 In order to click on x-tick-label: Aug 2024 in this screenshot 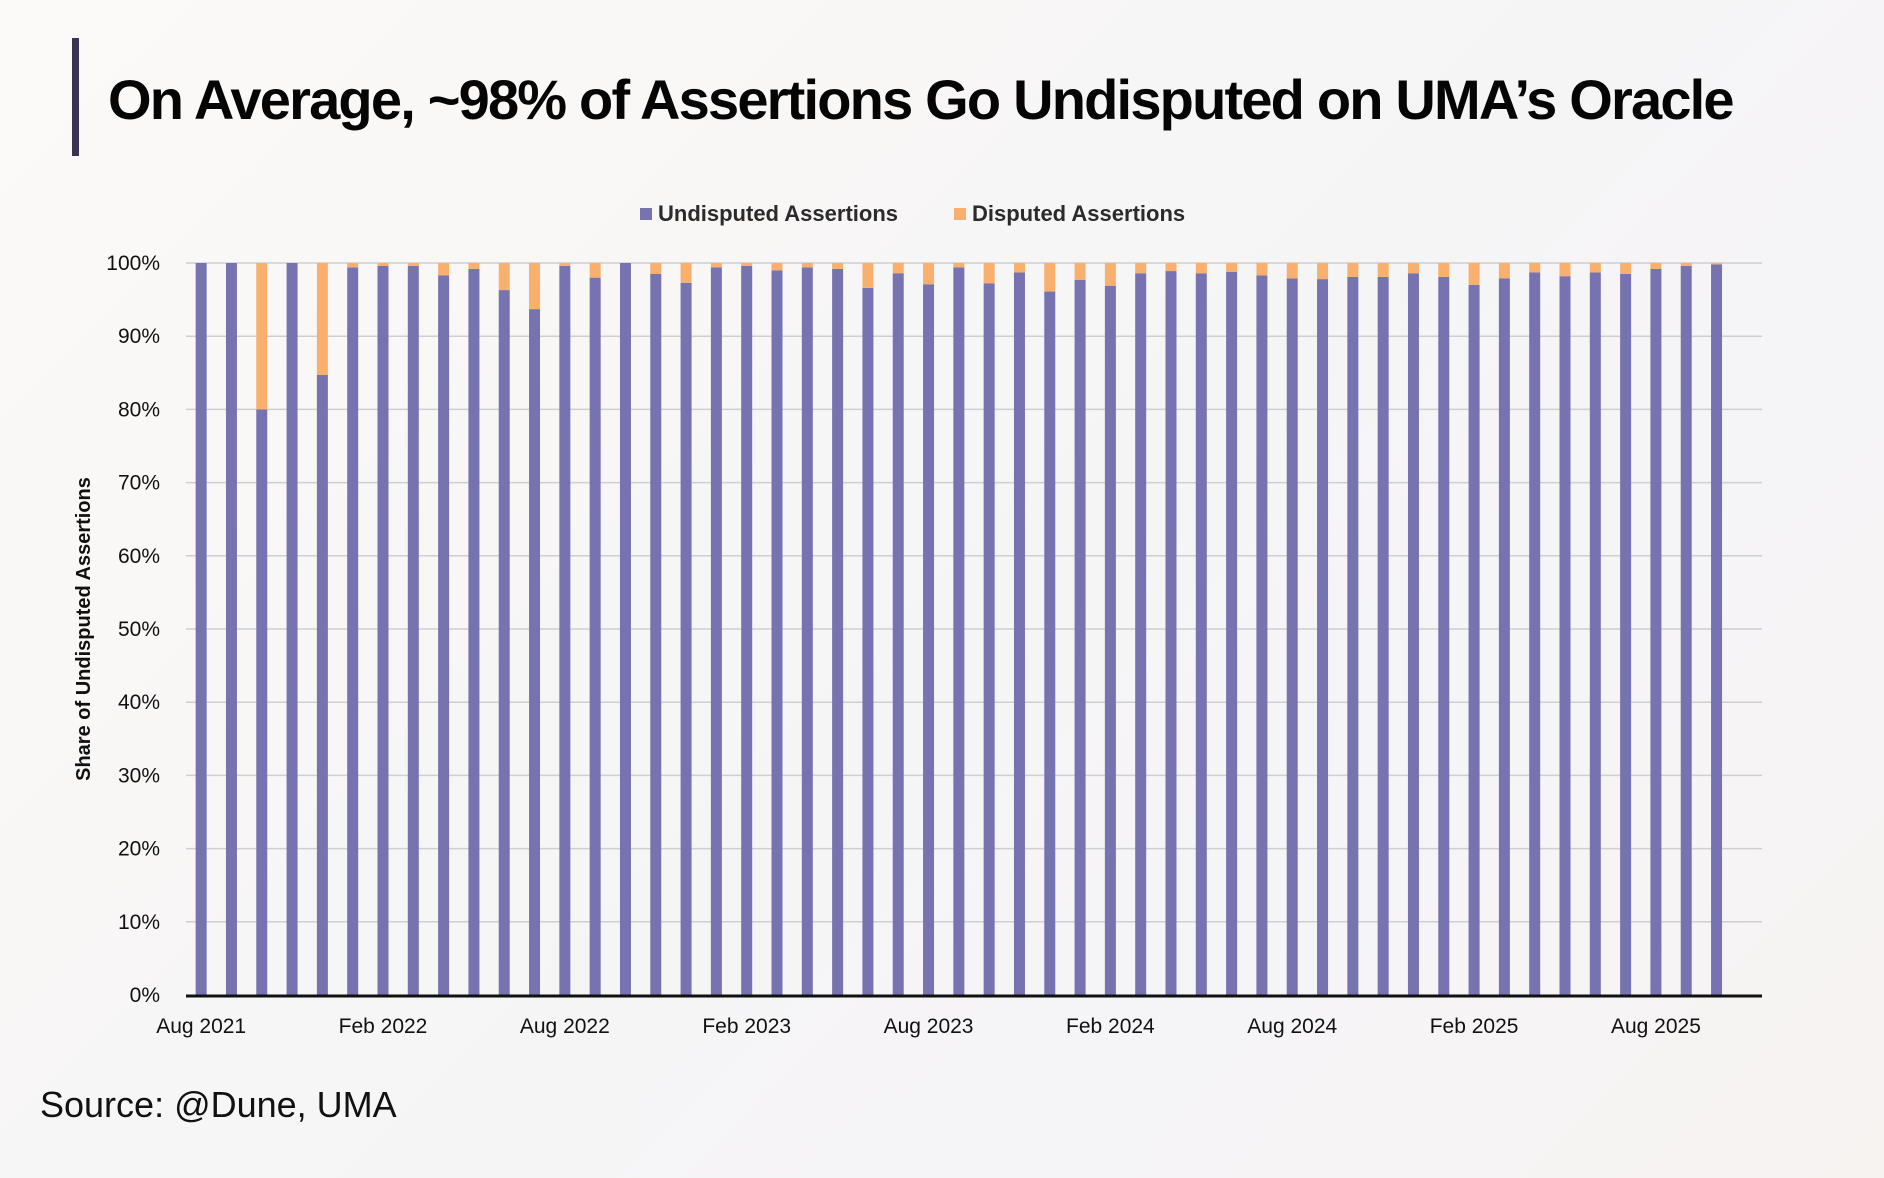, I will do `click(1292, 1026)`.